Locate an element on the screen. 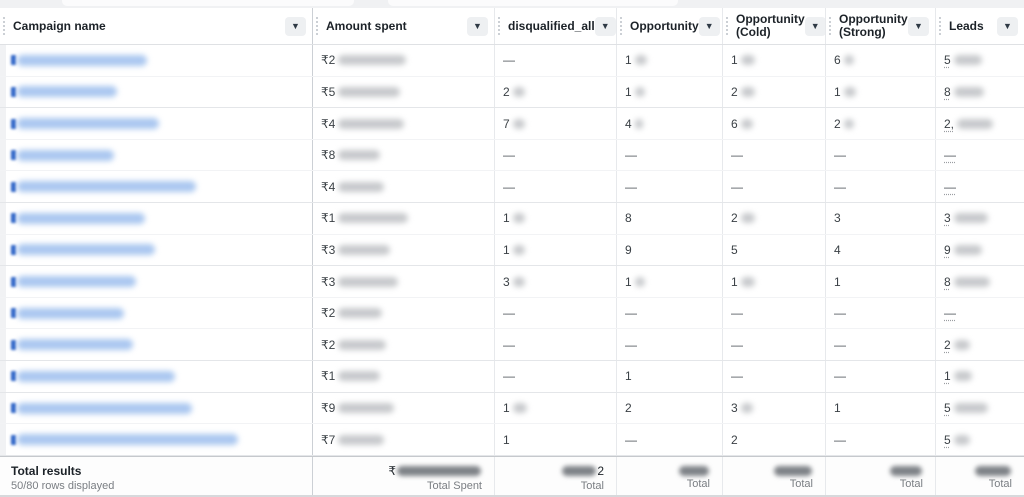 This screenshot has height=497, width=1024. leads-value: 5 is located at coordinates (947, 439).